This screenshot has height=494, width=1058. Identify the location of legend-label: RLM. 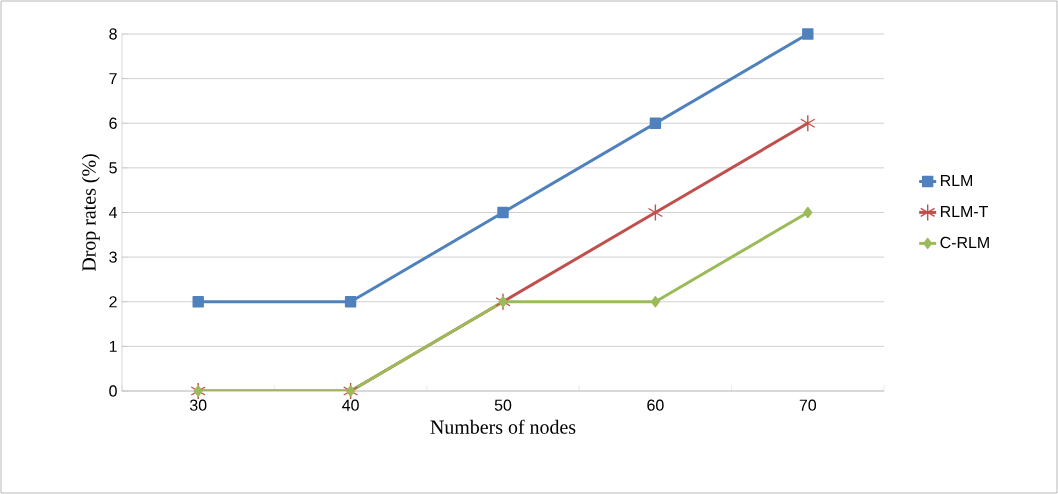
(956, 181).